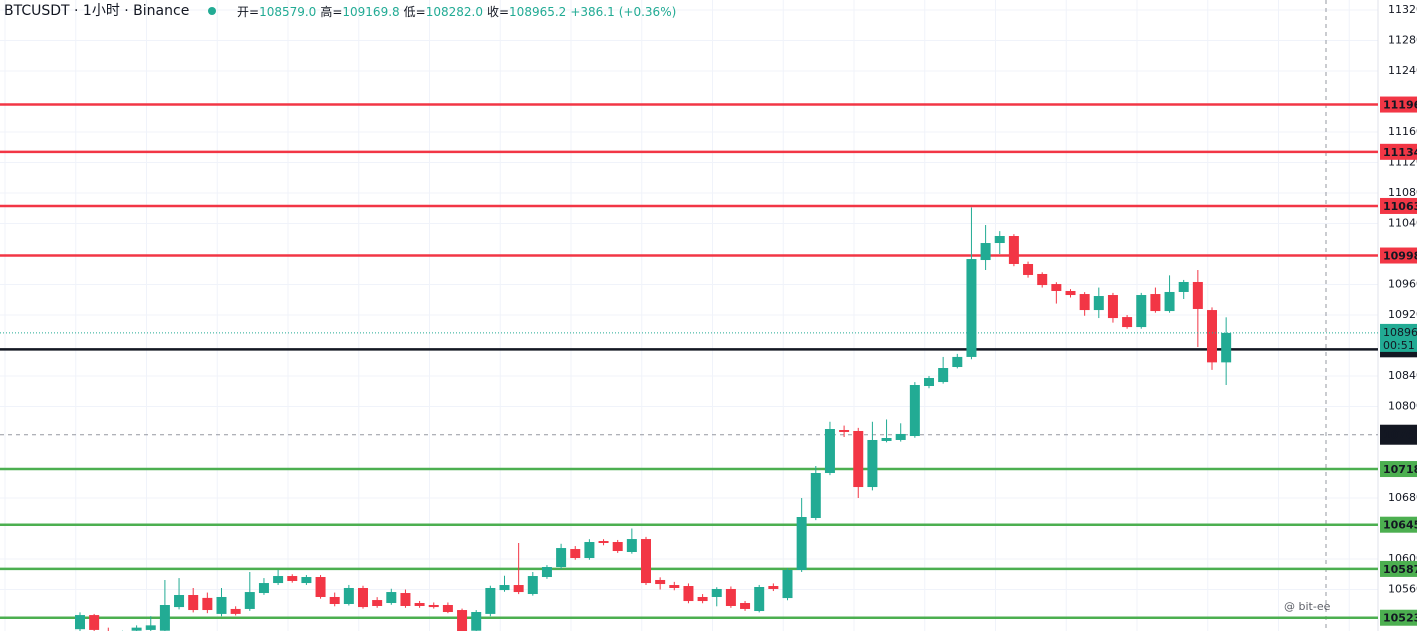 This screenshot has width=1417, height=631. Describe the element at coordinates (592, 12) in the screenshot. I see `change: +386.1` at that location.